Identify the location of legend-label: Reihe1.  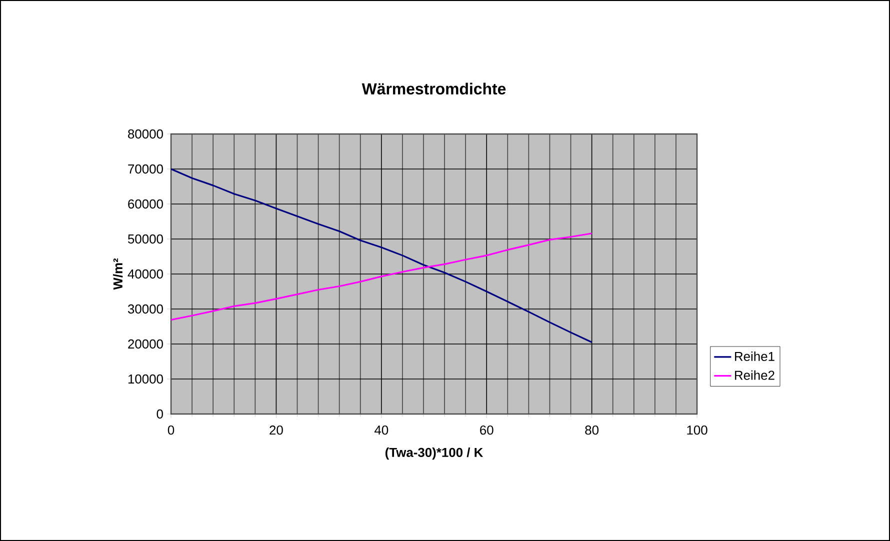
(754, 357).